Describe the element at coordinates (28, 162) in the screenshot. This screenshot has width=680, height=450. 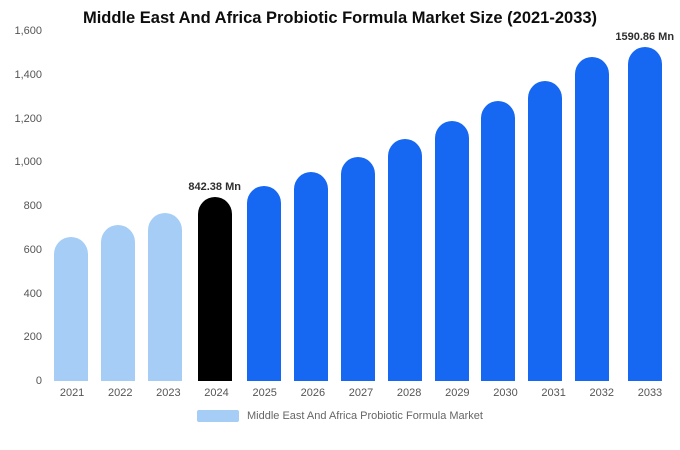
I see `y-tick-label: 1,000` at that location.